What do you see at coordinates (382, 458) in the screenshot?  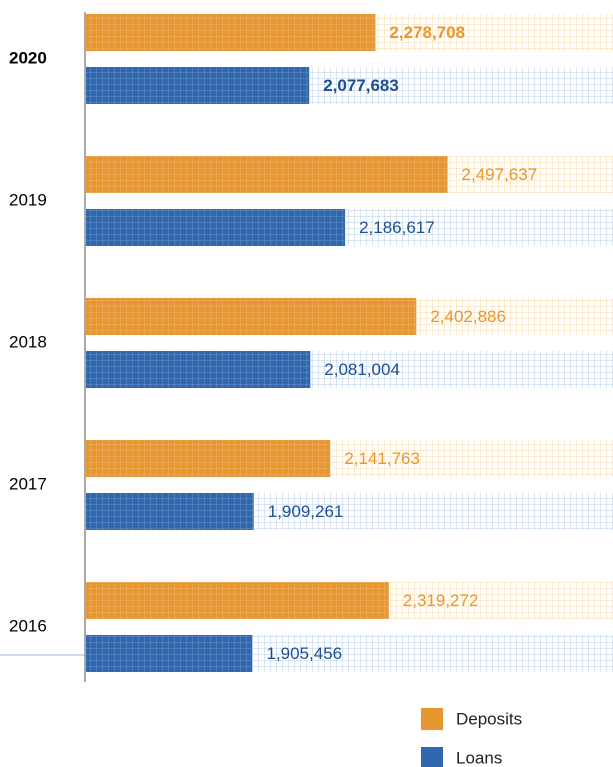 I see `value-label: 2,141,763` at bounding box center [382, 458].